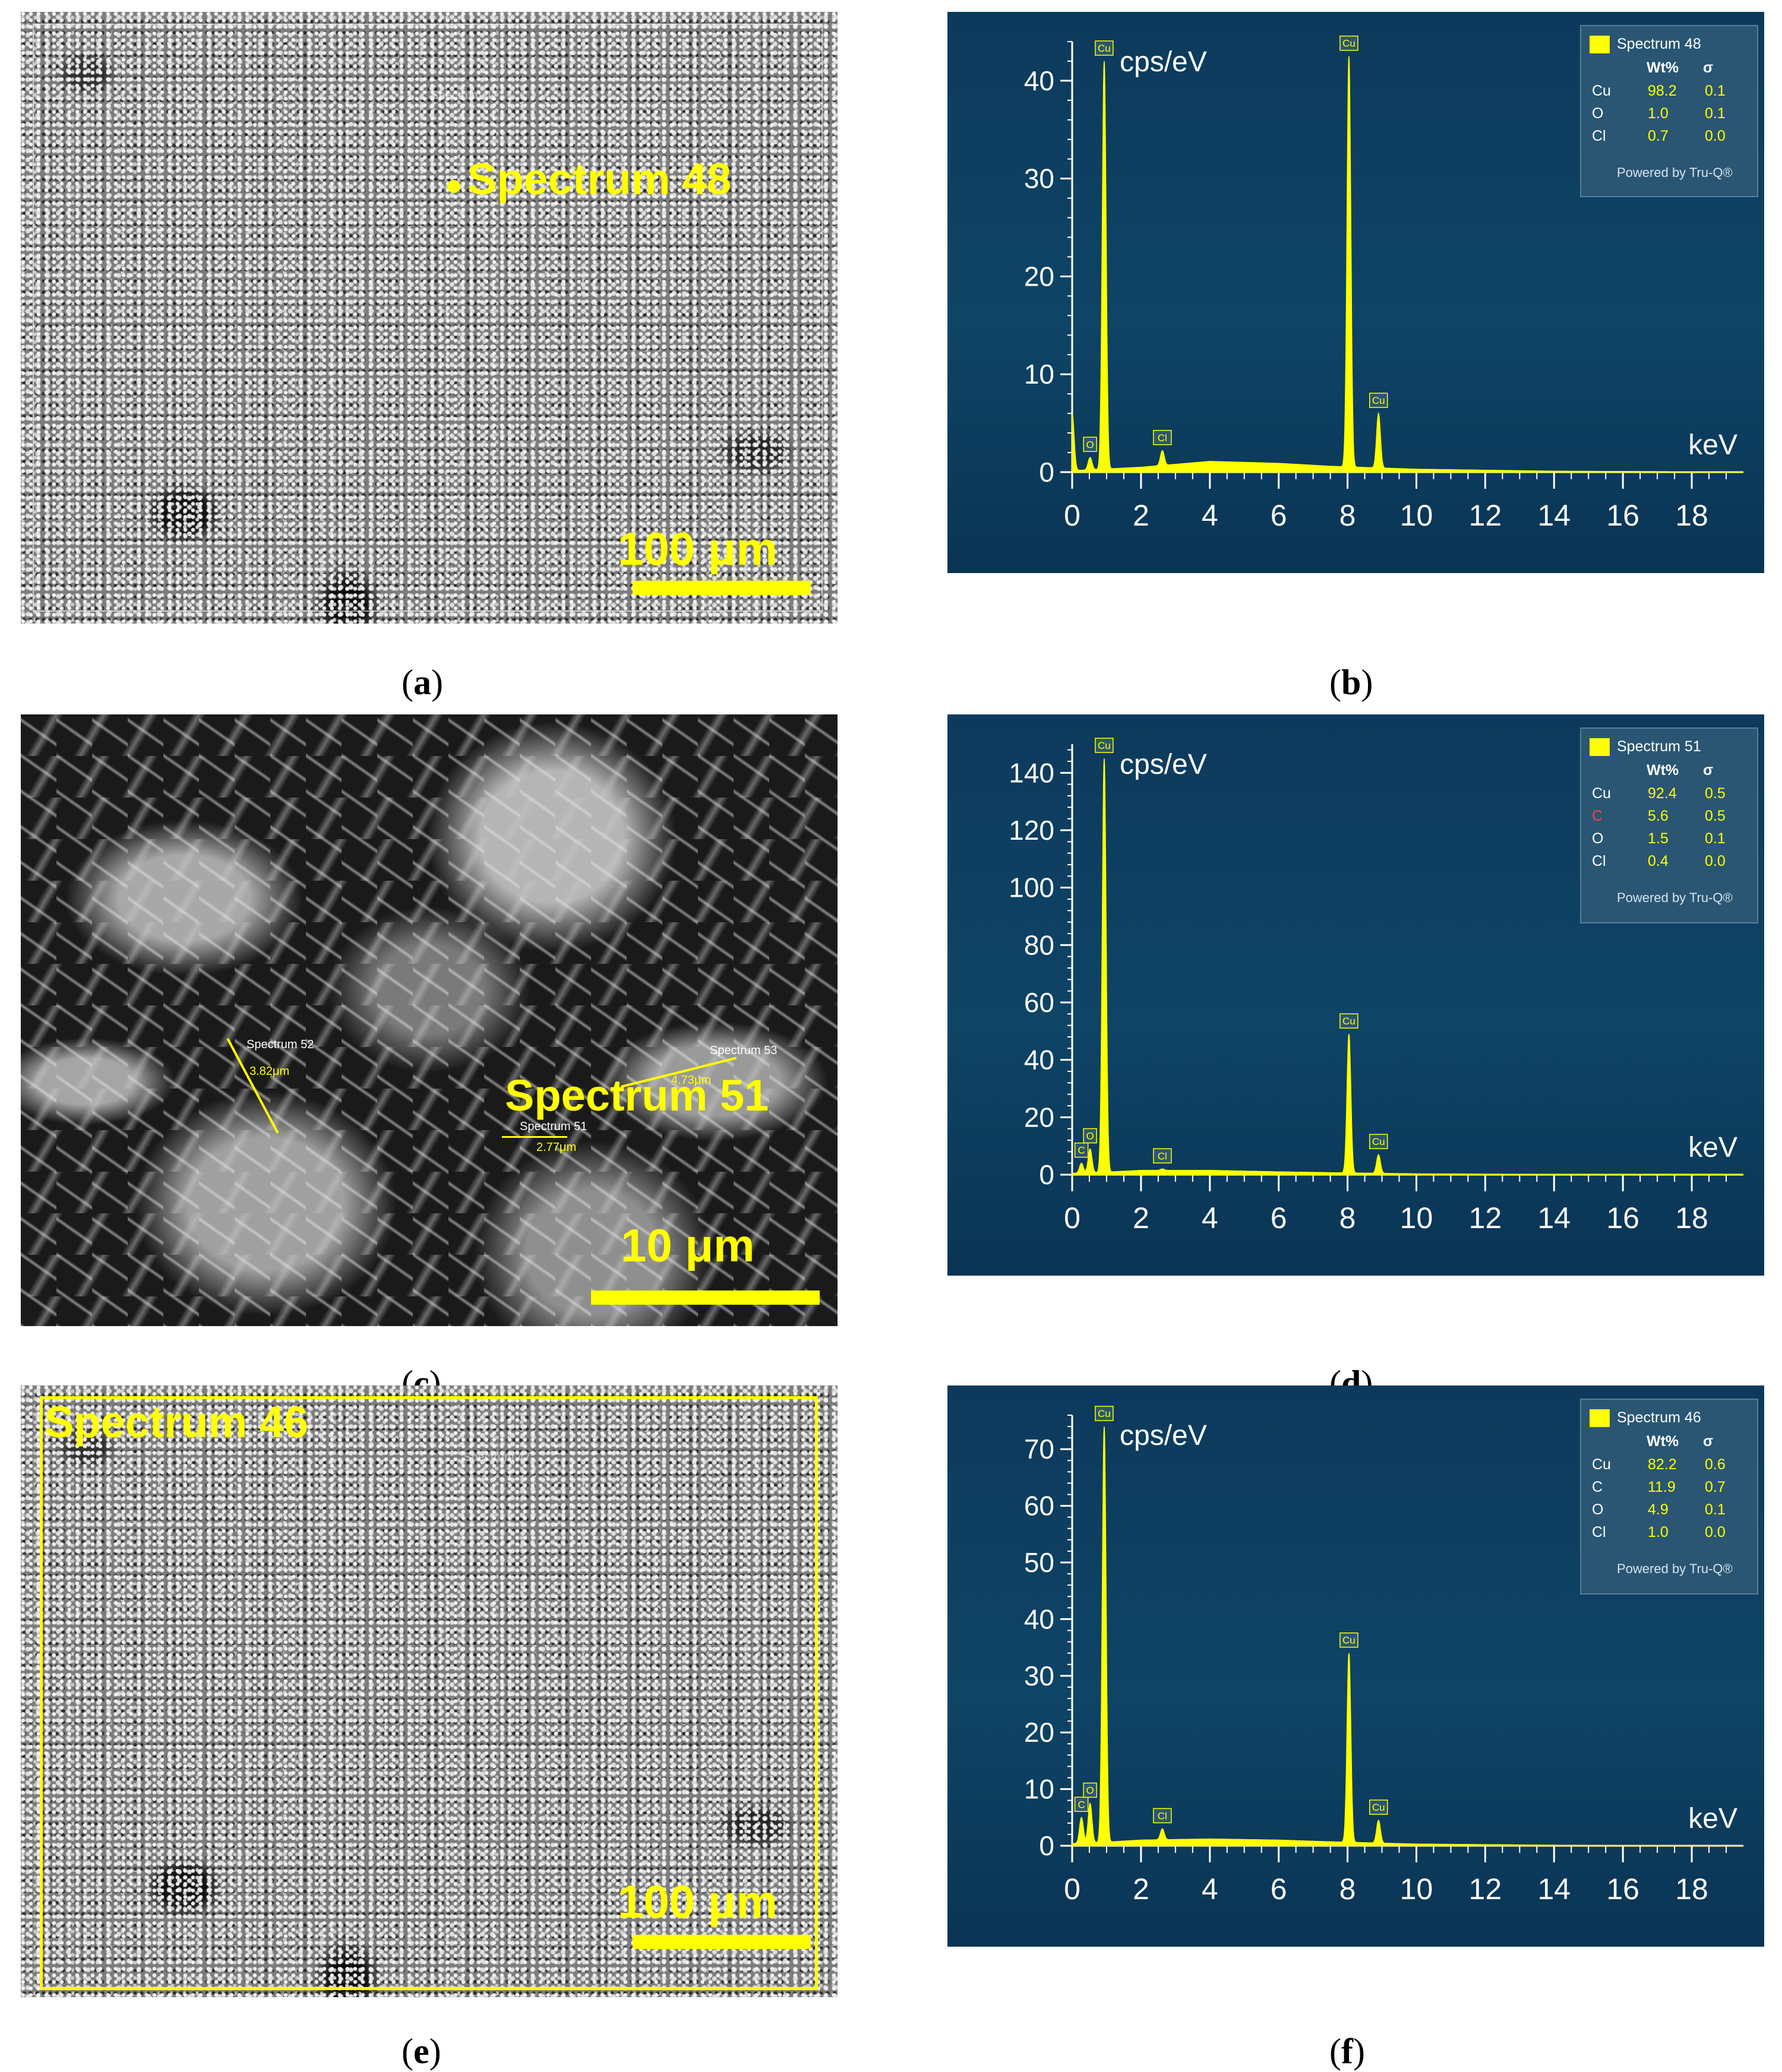  Describe the element at coordinates (1659, 746) in the screenshot. I see `legend-series-name: Spectrum 51` at that location.